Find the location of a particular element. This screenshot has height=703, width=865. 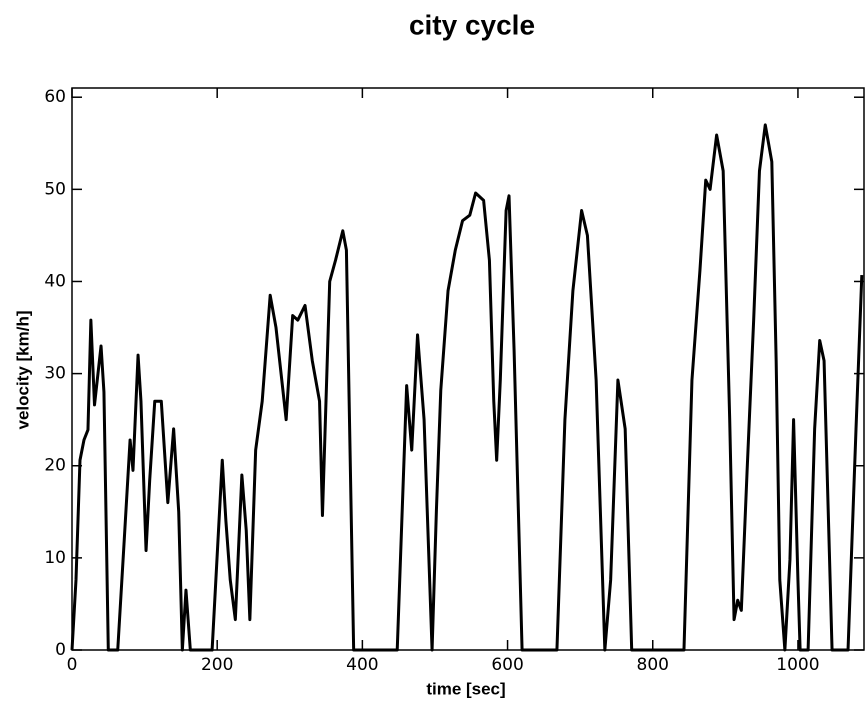

x-axis-label: time [sec] is located at coordinates (465, 688).